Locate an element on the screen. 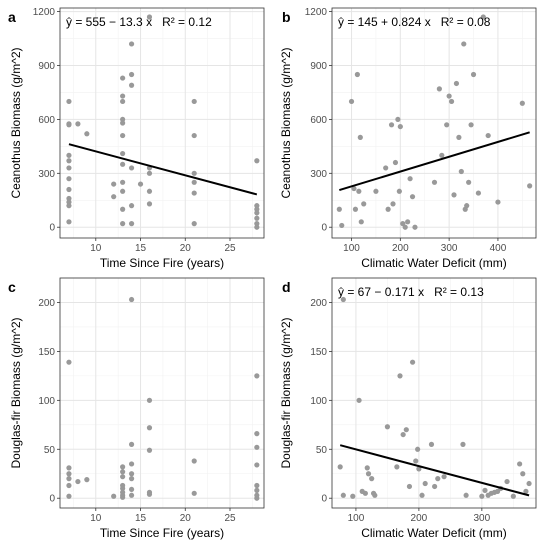 This screenshot has width=550, height=540. x-tick-label: 200 is located at coordinates (400, 248).